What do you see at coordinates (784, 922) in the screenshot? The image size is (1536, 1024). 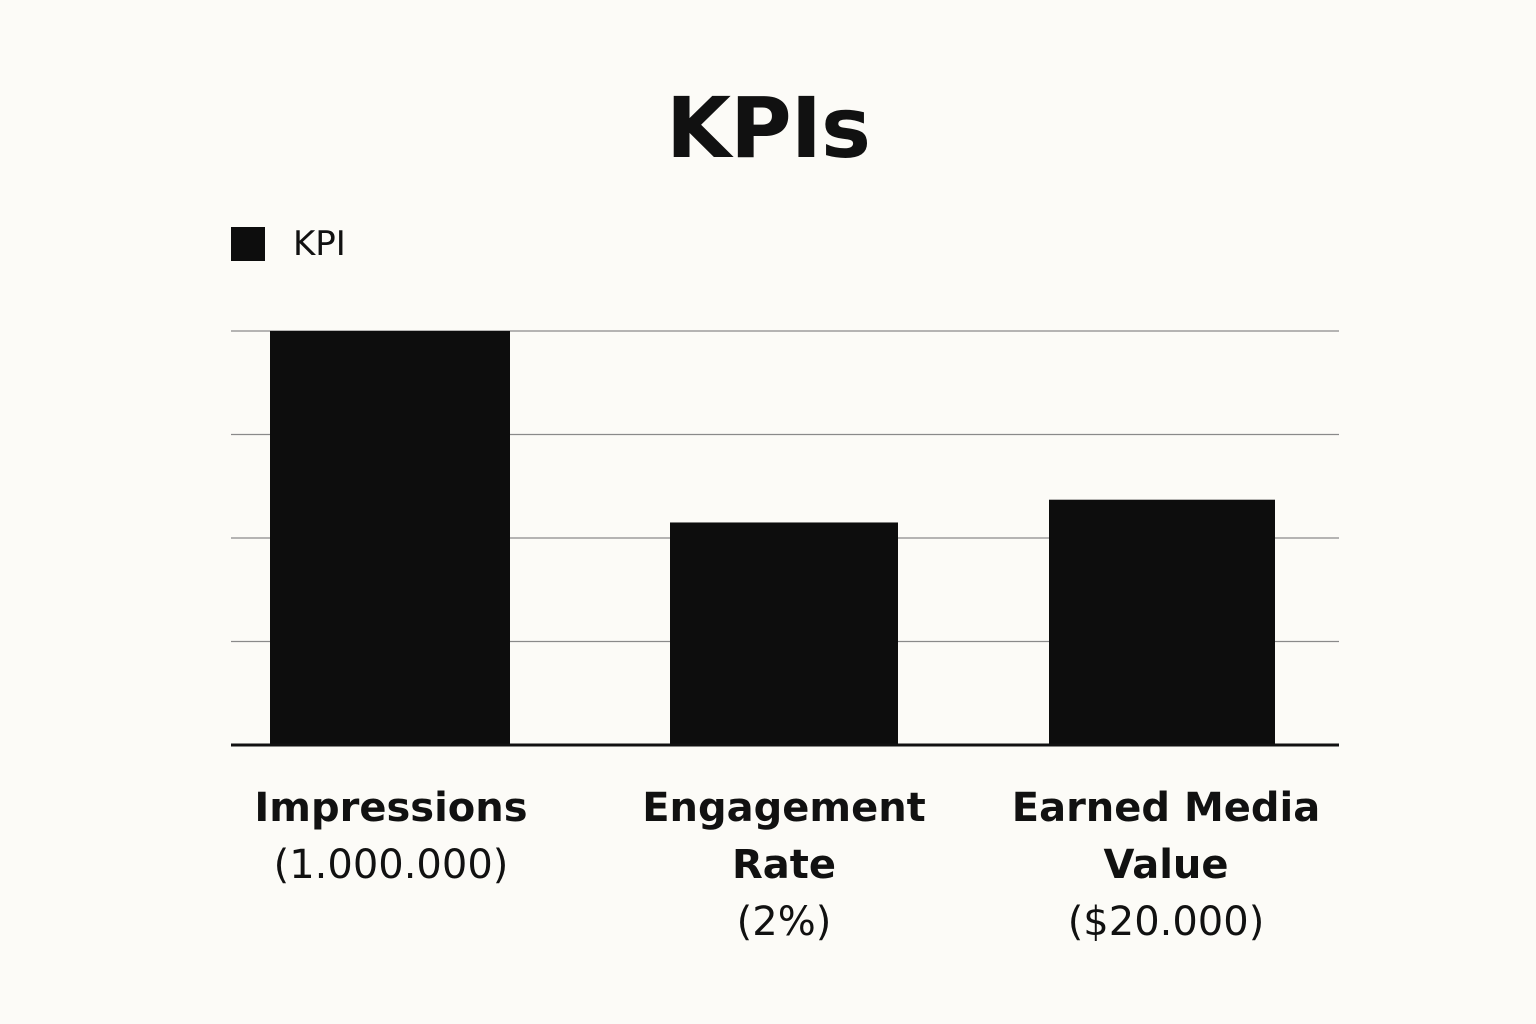 I see `category-value-note: (2%)` at bounding box center [784, 922].